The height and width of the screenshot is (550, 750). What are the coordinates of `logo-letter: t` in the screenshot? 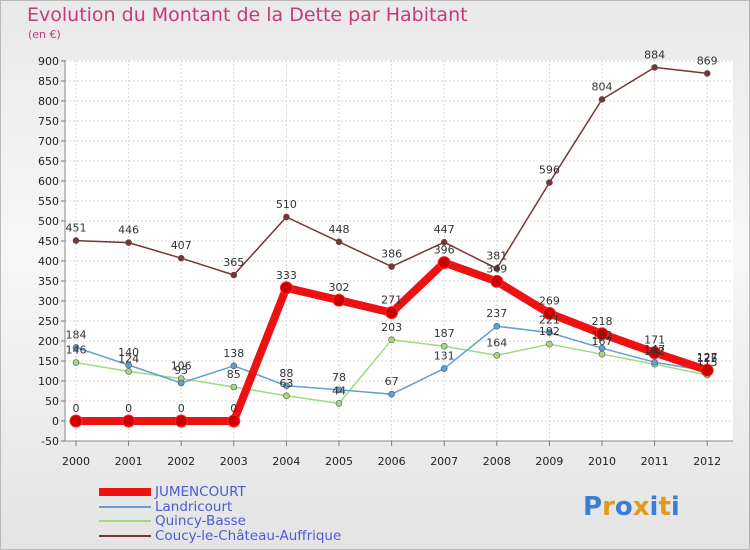 It's located at (664, 507).